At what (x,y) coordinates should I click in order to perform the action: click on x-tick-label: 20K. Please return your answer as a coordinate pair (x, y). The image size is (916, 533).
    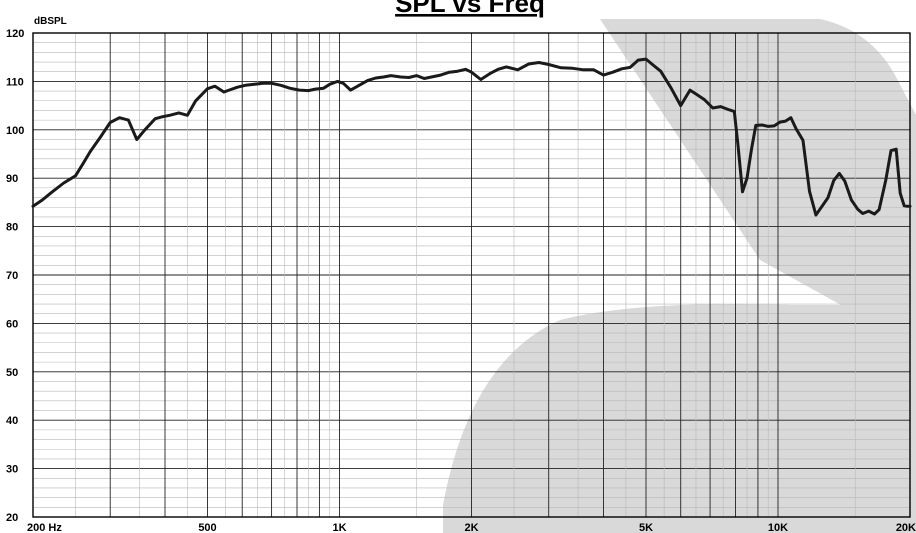
    Looking at the image, I should click on (906, 527).